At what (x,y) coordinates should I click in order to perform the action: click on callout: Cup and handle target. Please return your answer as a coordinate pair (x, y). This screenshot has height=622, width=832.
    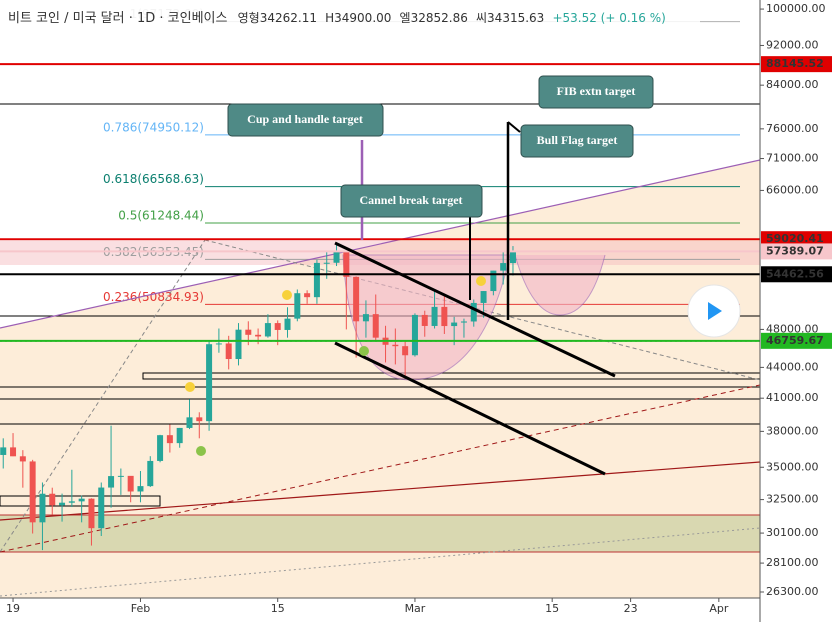
    Looking at the image, I should click on (305, 120).